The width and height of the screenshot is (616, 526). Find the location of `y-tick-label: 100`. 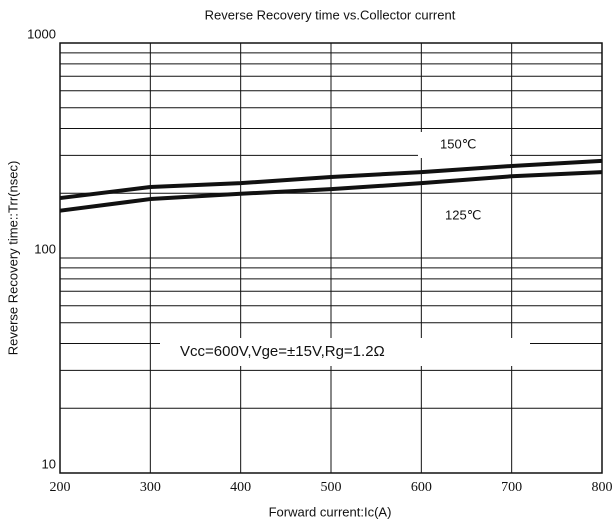

y-tick-label: 100 is located at coordinates (45, 248).